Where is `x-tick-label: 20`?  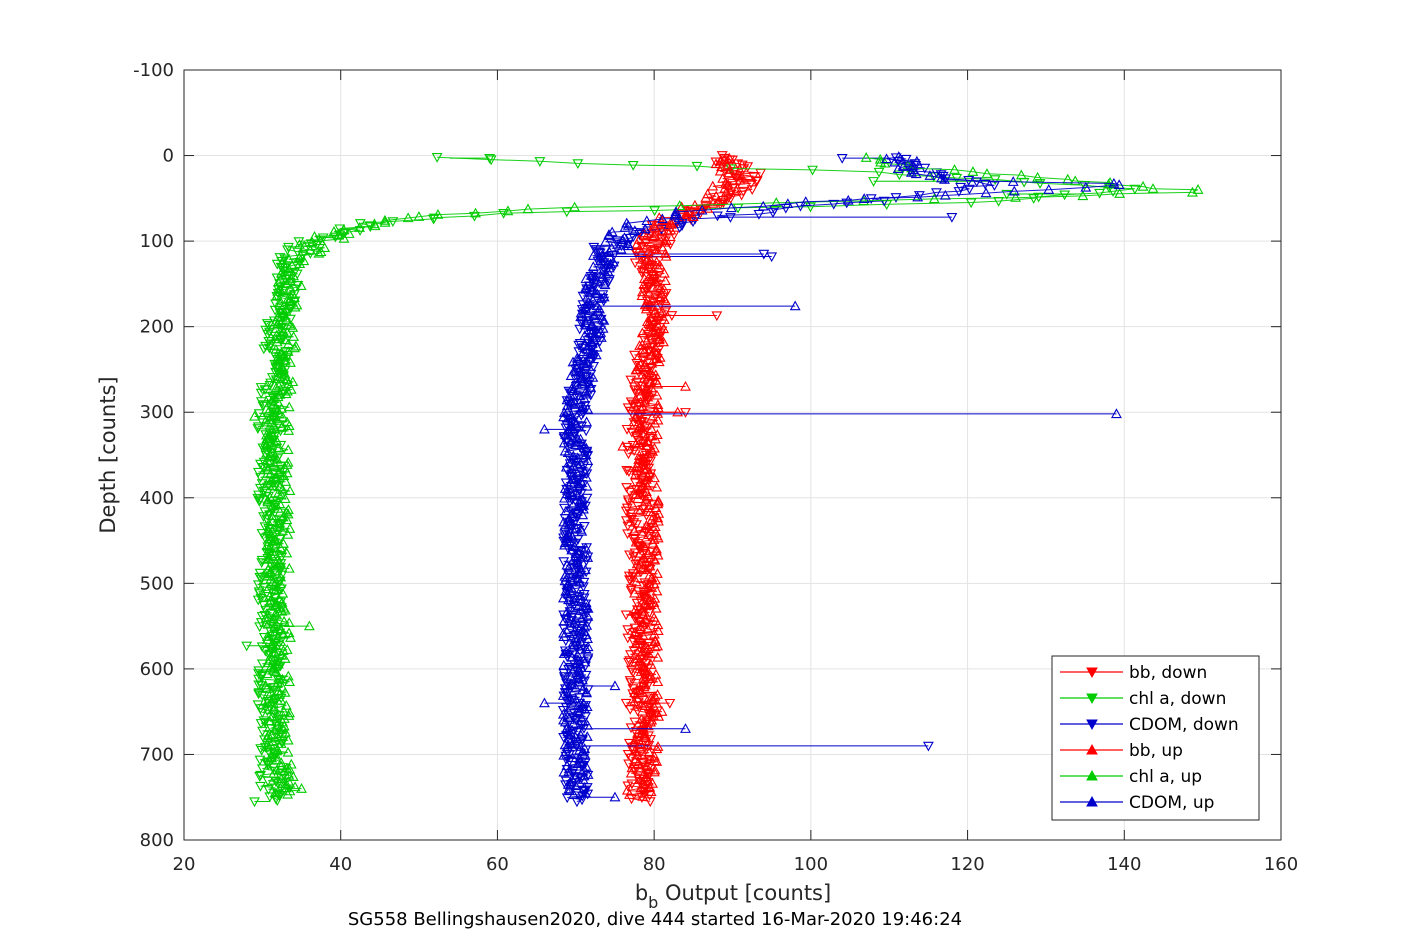
x-tick-label: 20 is located at coordinates (184, 864).